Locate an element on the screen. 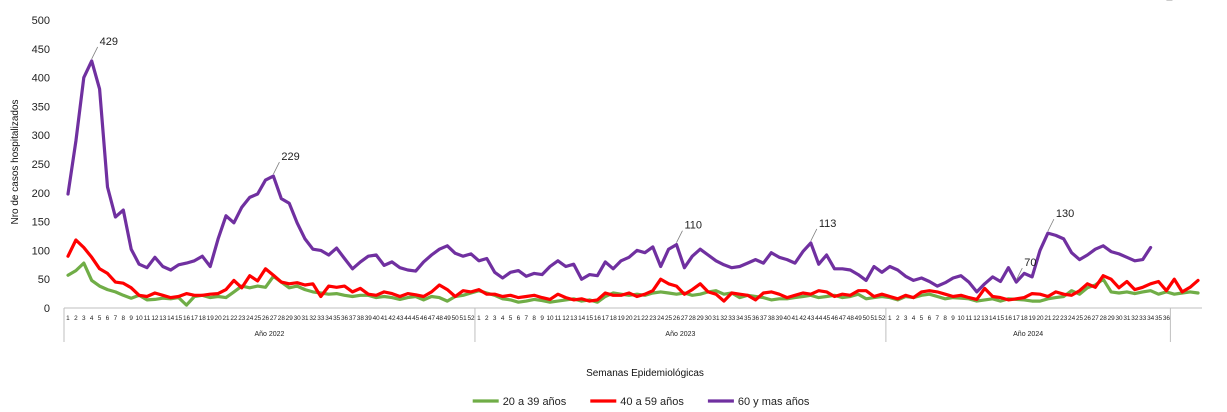  x-tick-label: 1 is located at coordinates (68, 318).